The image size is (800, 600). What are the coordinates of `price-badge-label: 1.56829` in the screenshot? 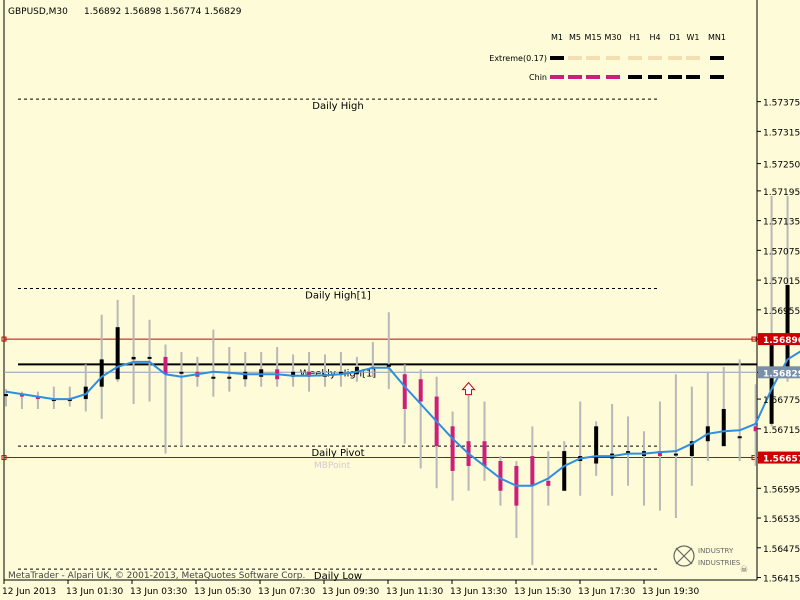 It's located at (781, 374).